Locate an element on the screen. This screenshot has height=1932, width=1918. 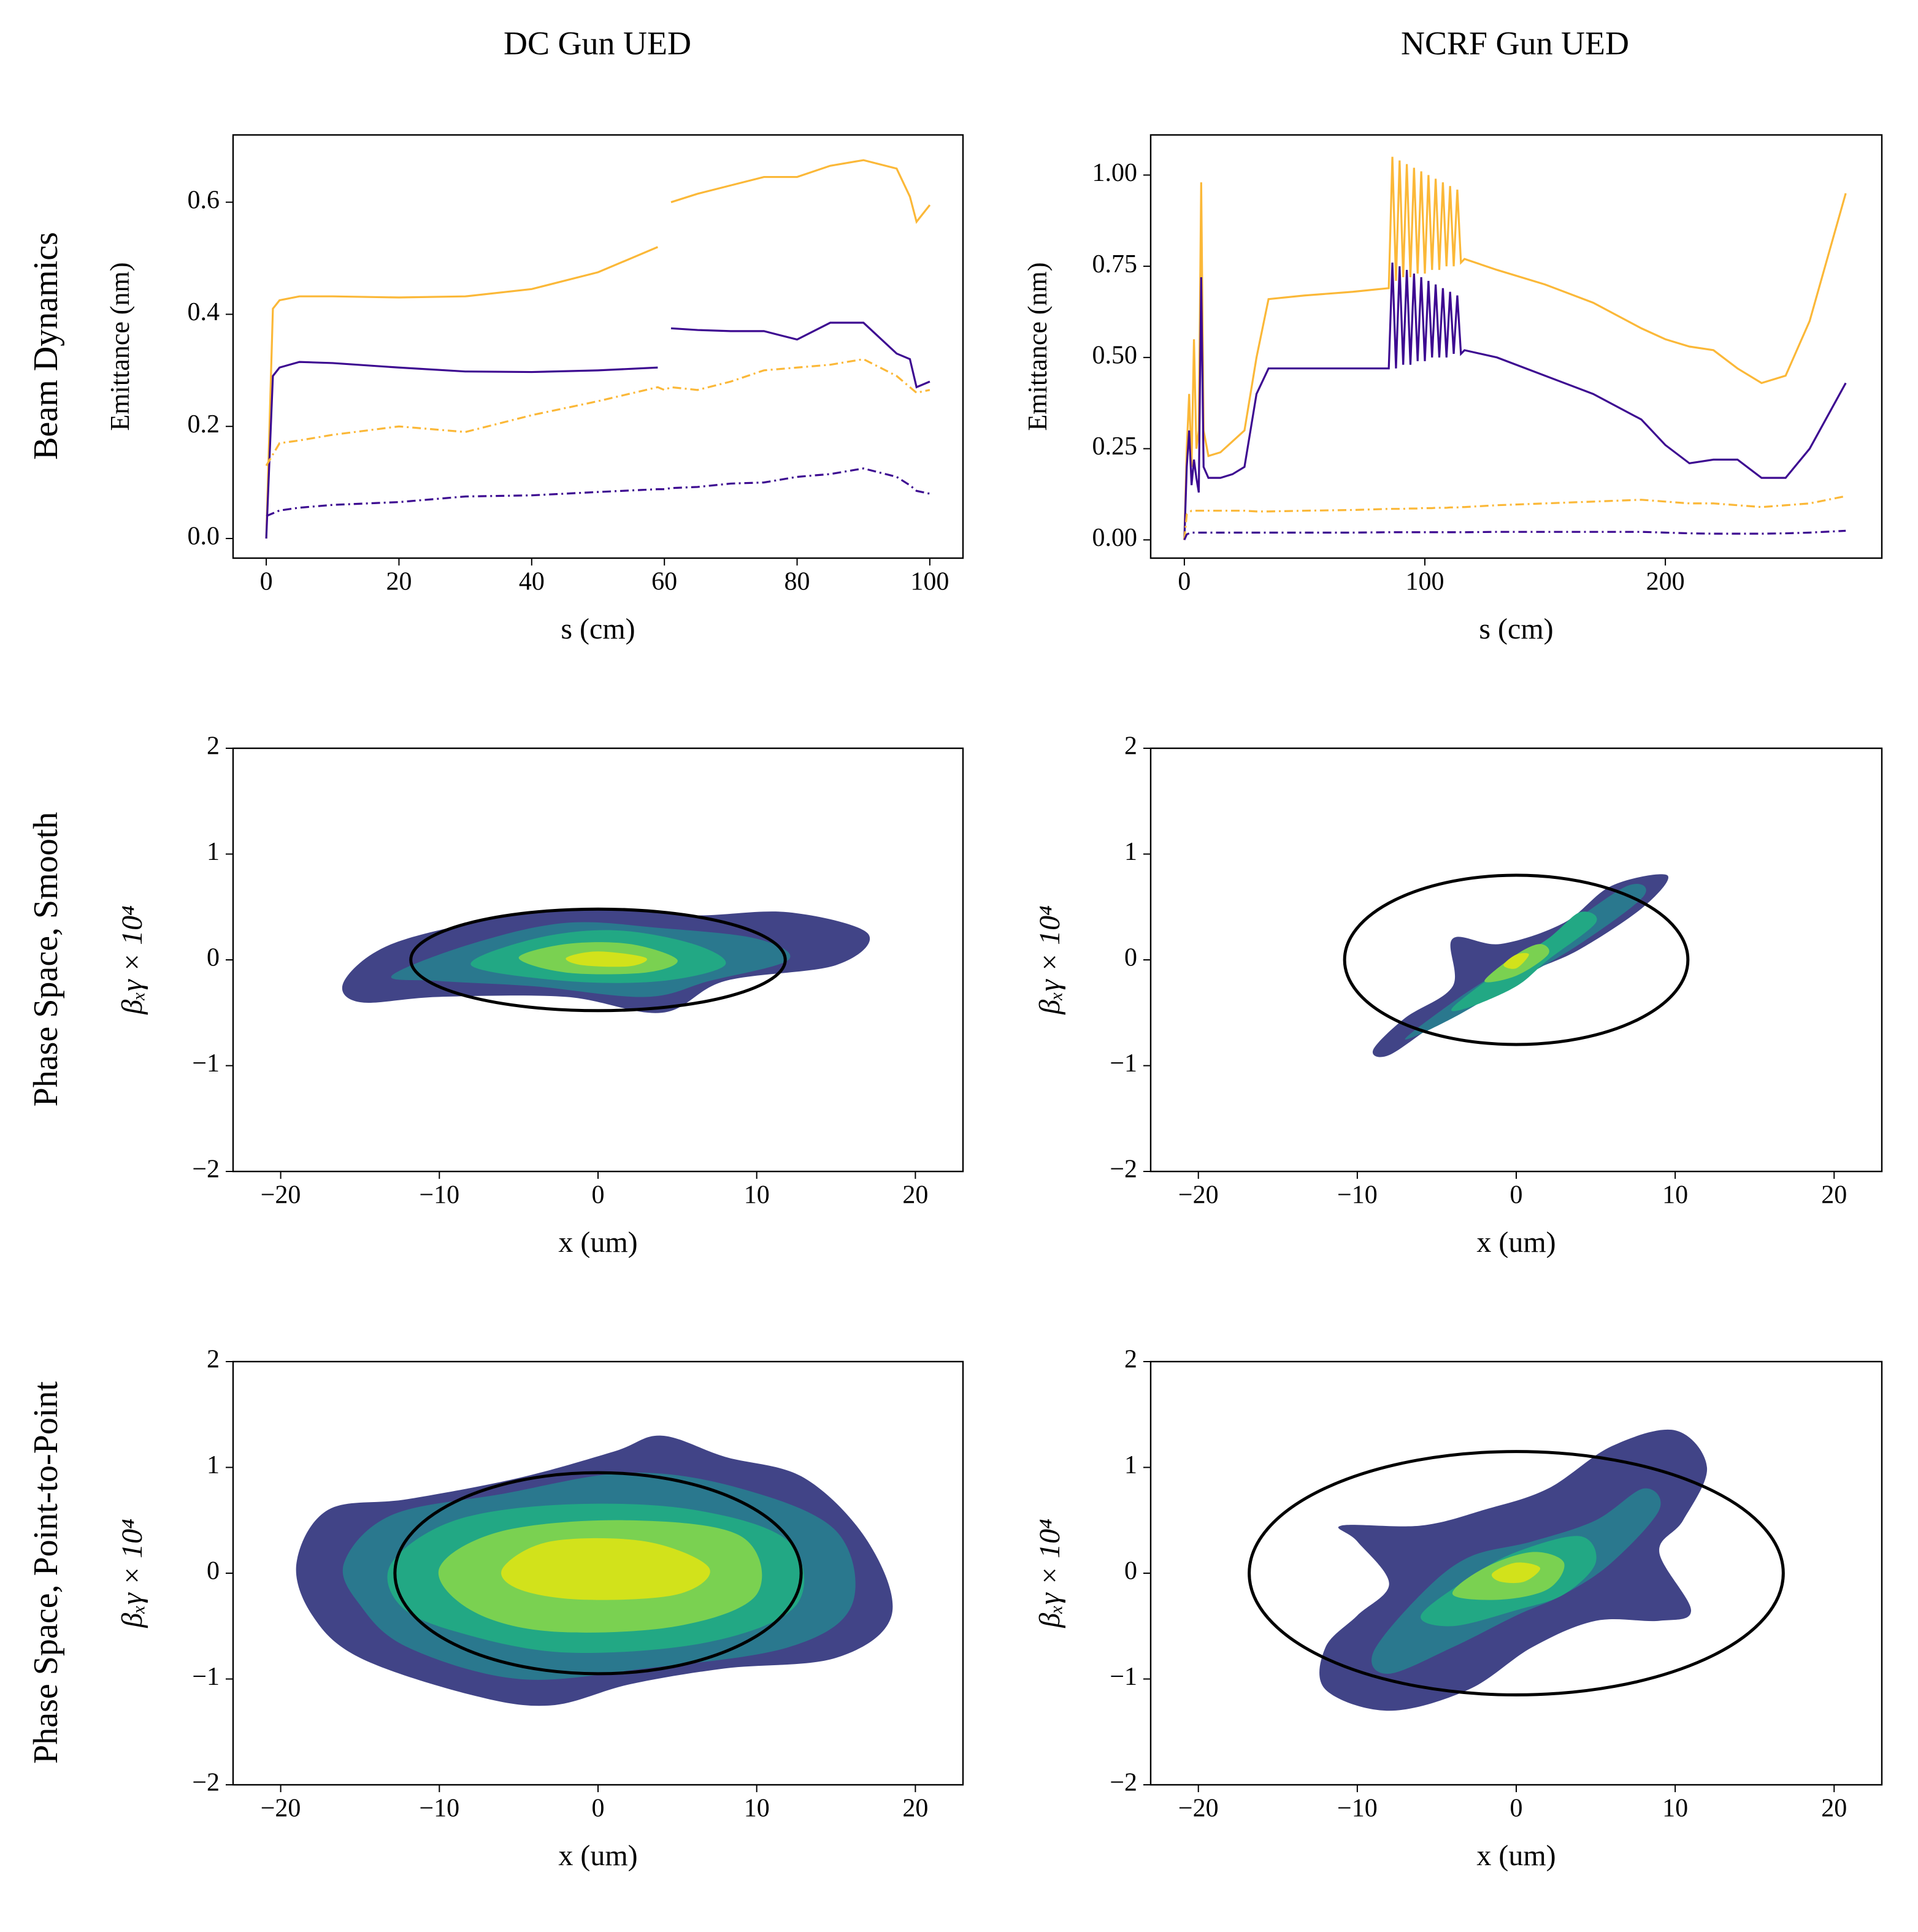
y-tick-label: 0.4 is located at coordinates (204, 312).